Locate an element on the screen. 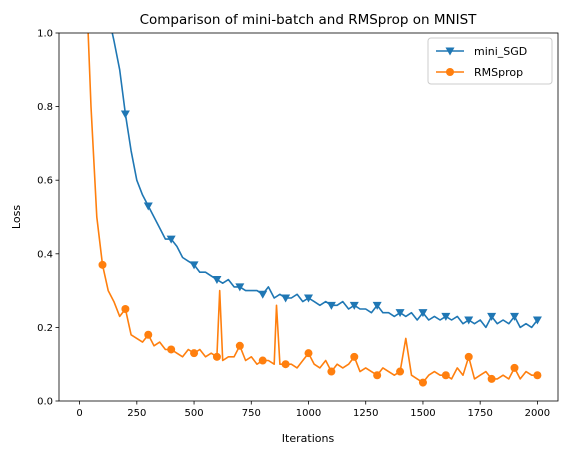 This screenshot has height=455, width=567. x-tick-label-0: 0 is located at coordinates (79, 413).